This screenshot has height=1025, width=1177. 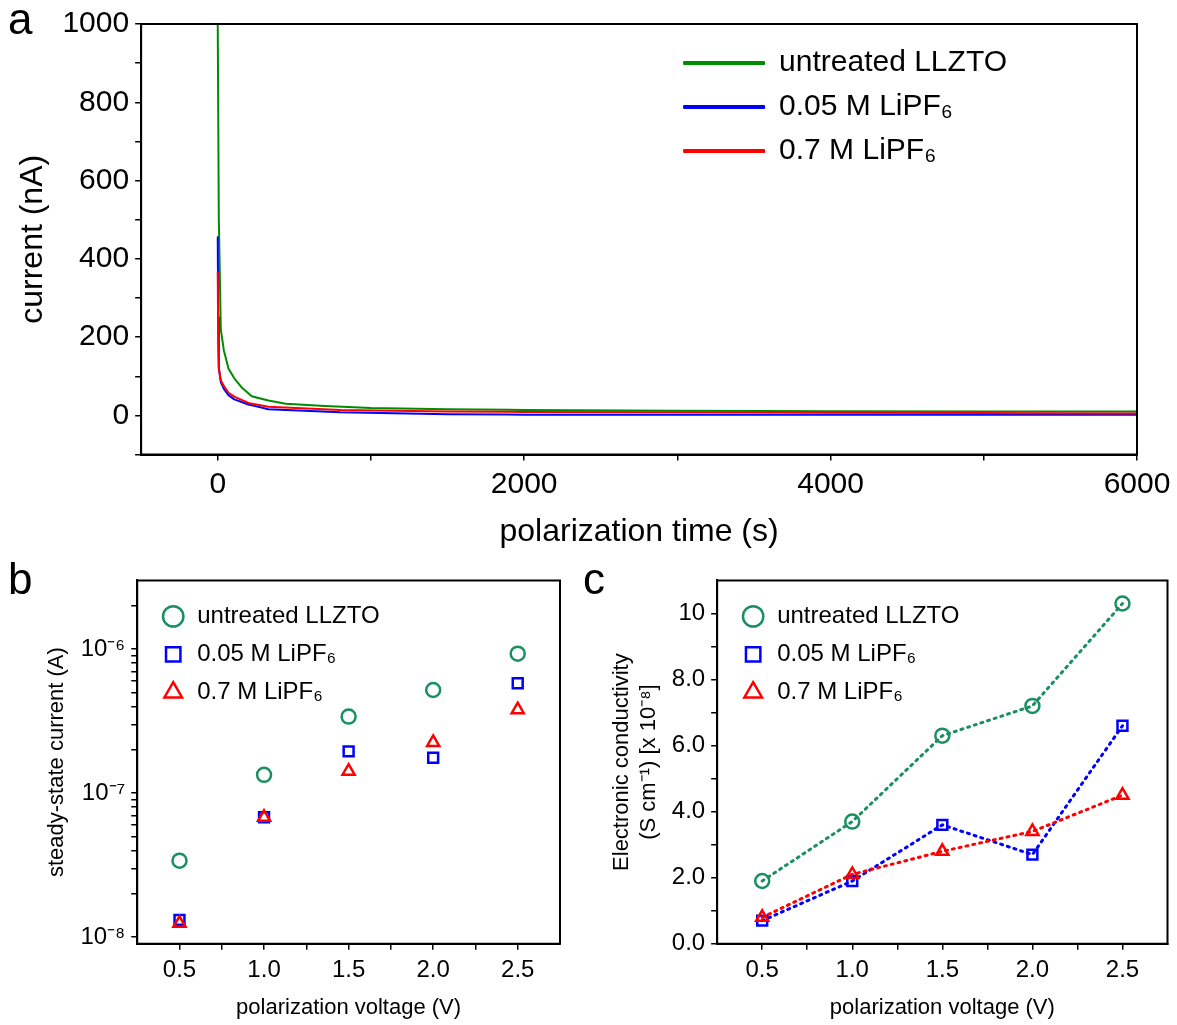 I want to click on x-tick-label: 6000, so click(x=1137, y=482).